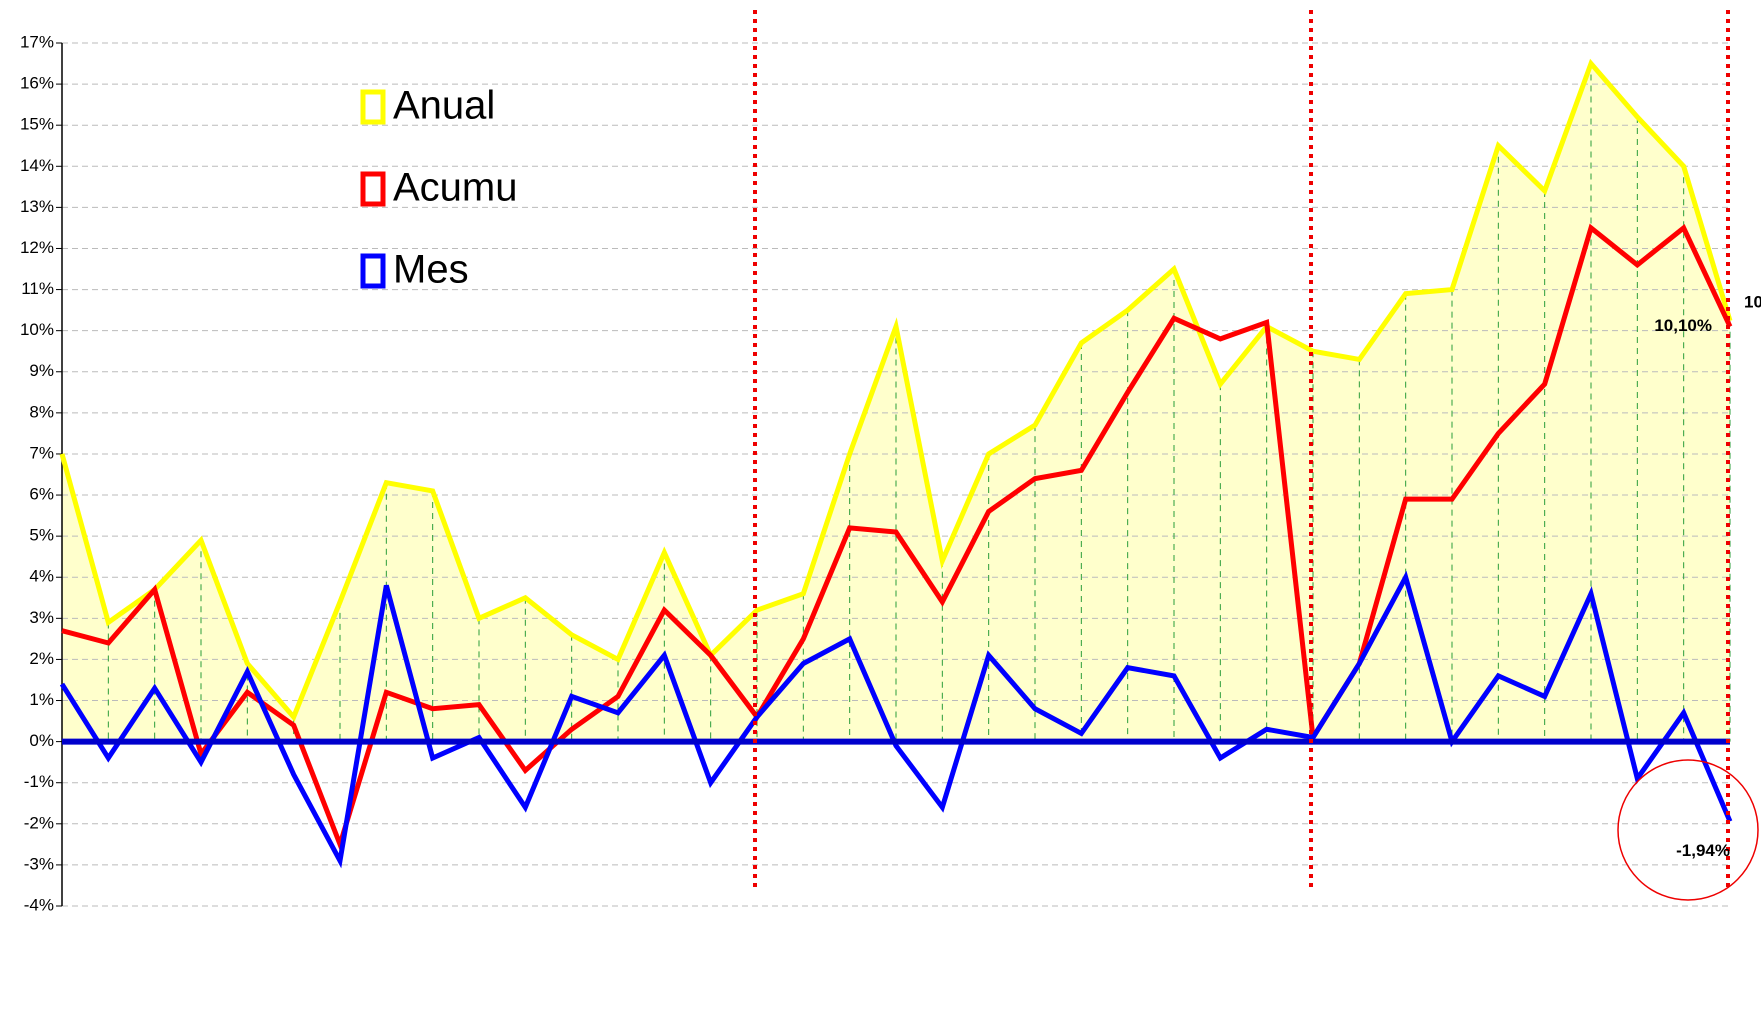  I want to click on y-tick-label: 6%, so click(41, 494).